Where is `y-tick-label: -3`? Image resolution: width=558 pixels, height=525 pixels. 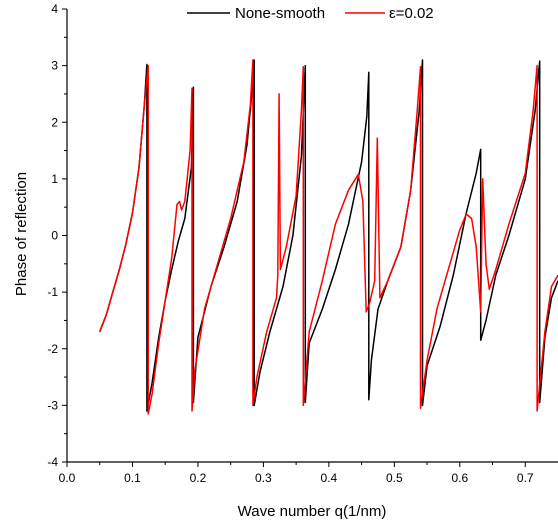
y-tick-label: -3 is located at coordinates (52, 405).